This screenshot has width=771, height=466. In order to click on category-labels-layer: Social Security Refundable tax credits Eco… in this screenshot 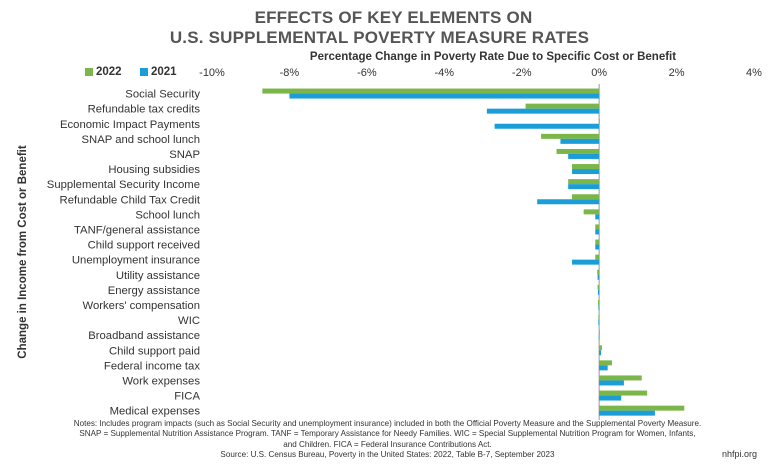, I will do `click(124, 253)`.